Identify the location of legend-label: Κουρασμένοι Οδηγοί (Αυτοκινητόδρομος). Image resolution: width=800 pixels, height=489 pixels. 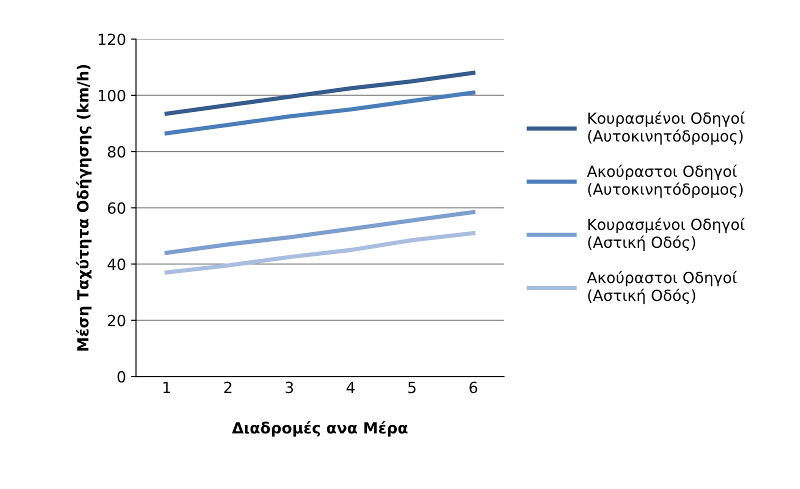
(666, 128).